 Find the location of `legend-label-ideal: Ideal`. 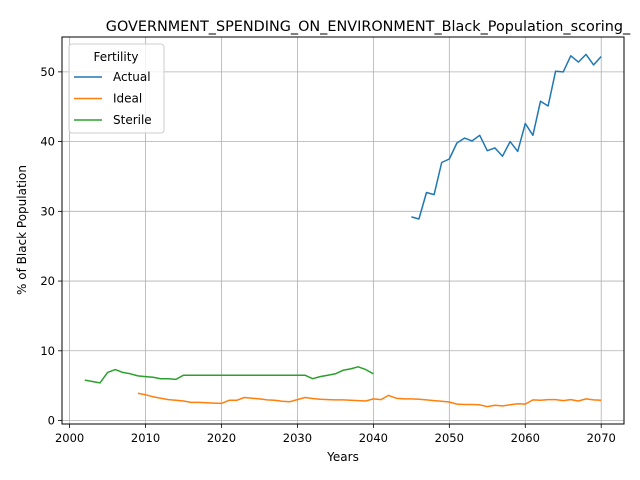

legend-label-ideal: Ideal is located at coordinates (127, 99).